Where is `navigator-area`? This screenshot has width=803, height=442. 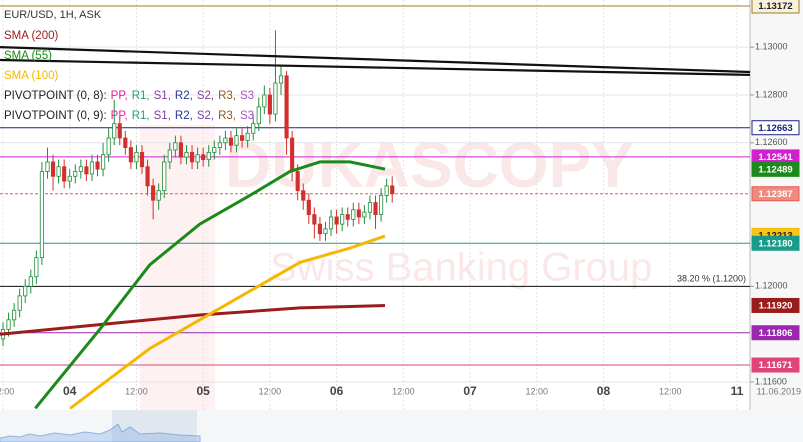
navigator-area is located at coordinates (100, 432).